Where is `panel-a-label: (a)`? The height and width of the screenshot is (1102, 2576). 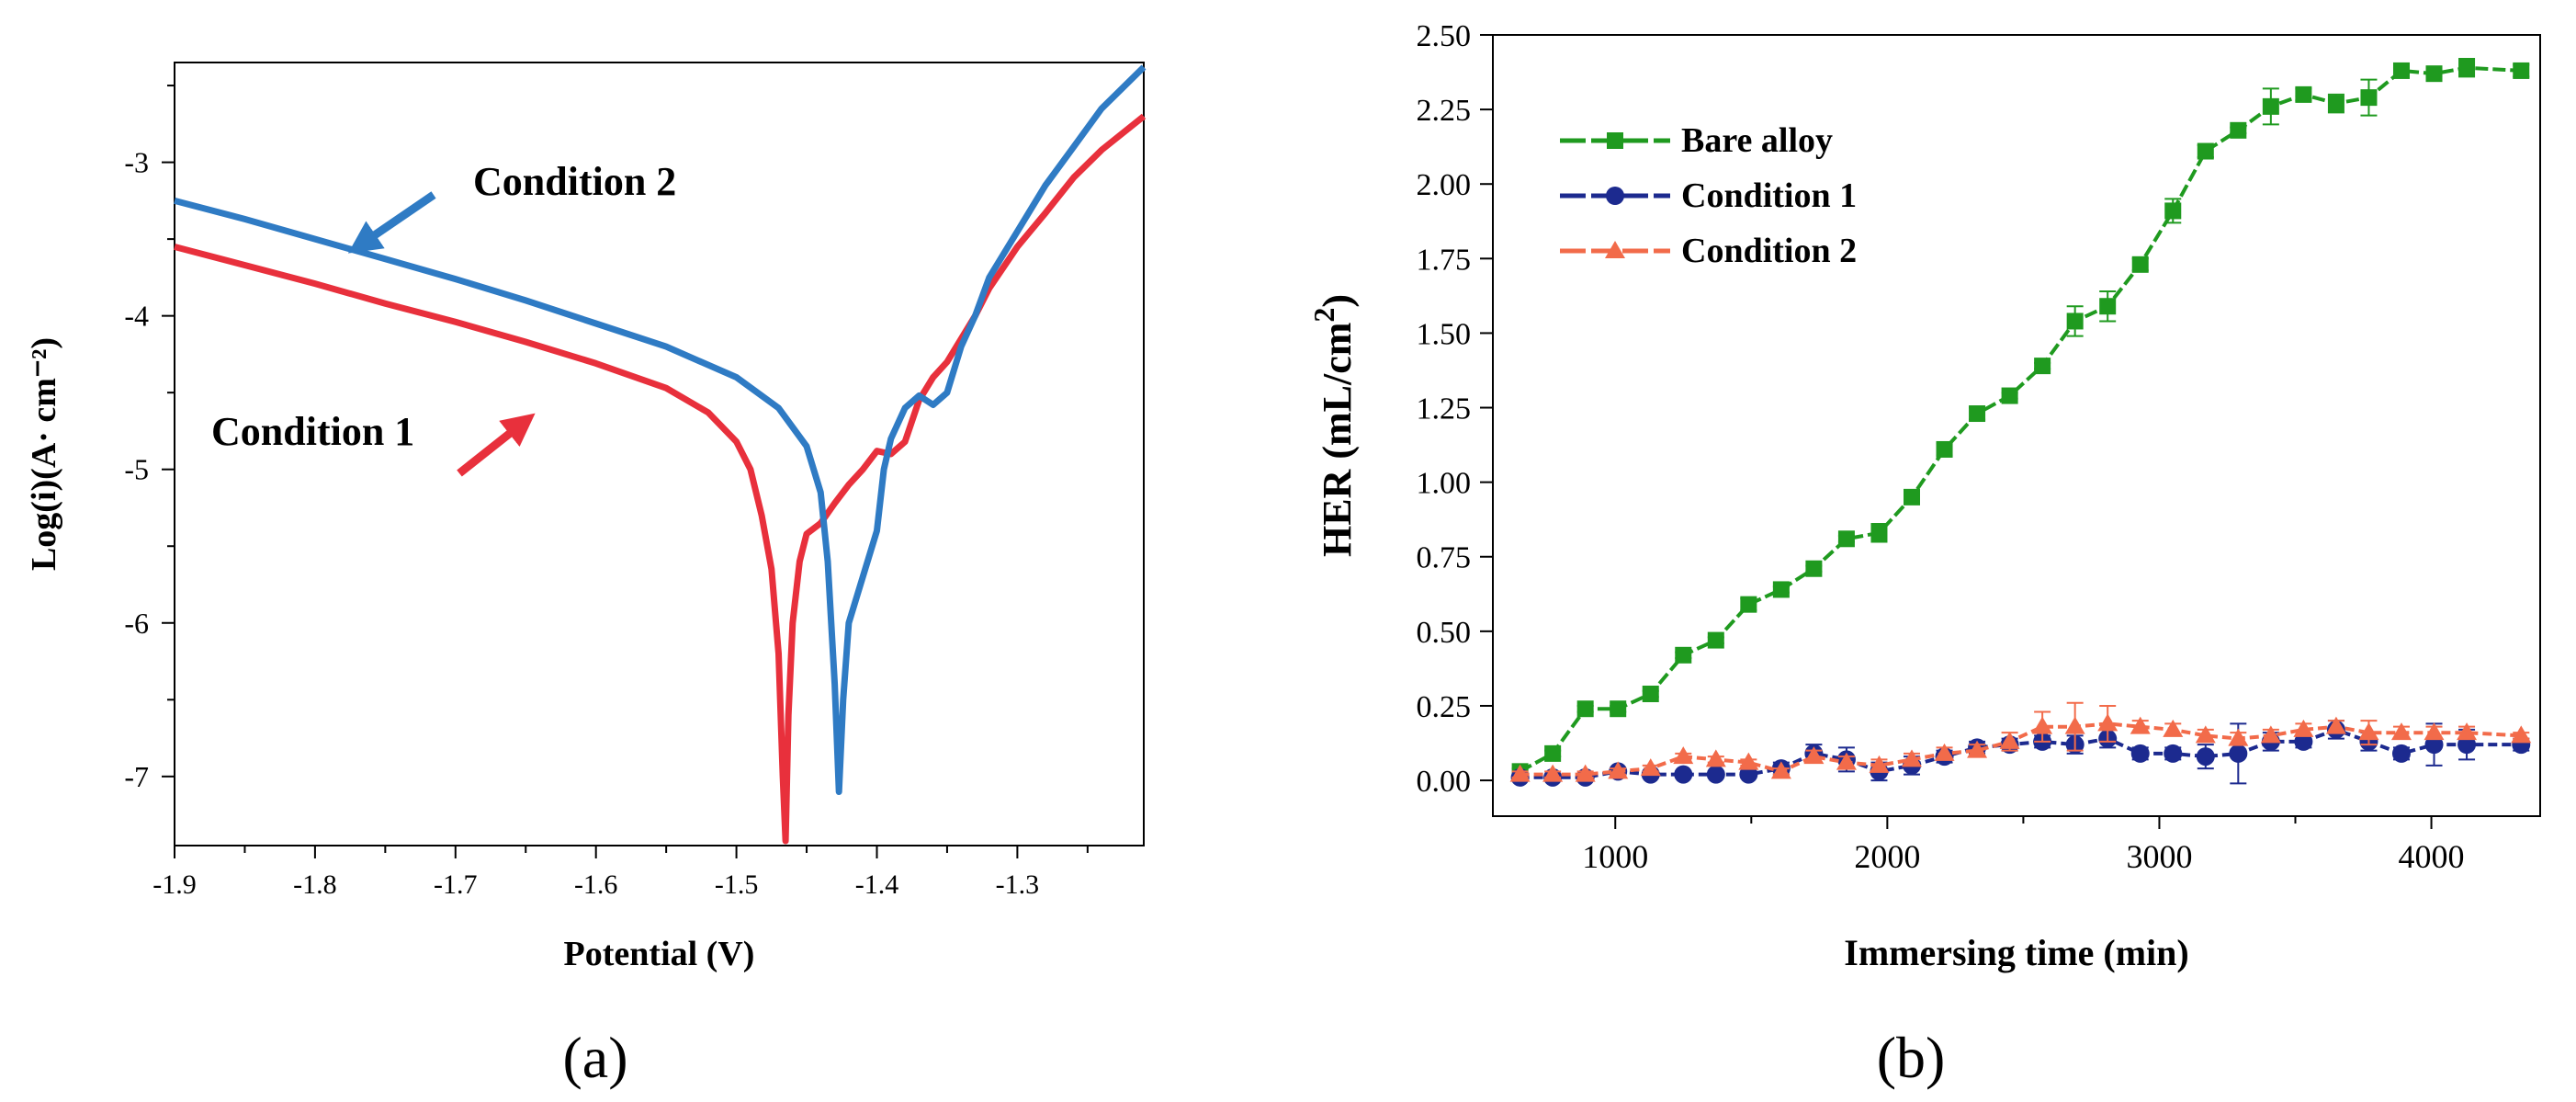
panel-a-label: (a) is located at coordinates (594, 1057).